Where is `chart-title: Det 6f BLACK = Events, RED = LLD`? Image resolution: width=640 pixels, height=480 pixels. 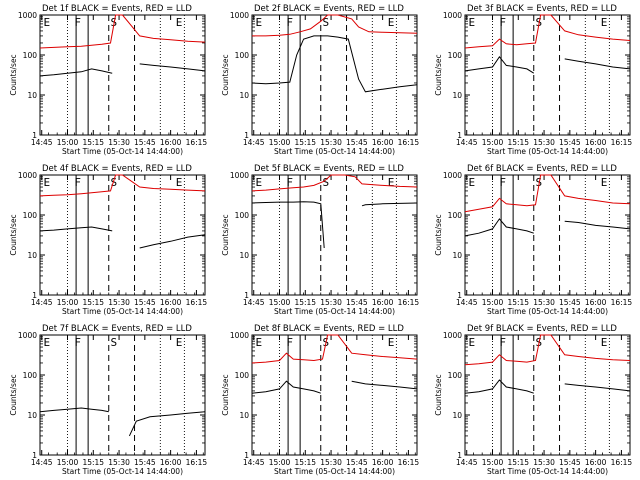
chart-title: Det 6f BLACK = Events, RED = LLD is located at coordinates (542, 169).